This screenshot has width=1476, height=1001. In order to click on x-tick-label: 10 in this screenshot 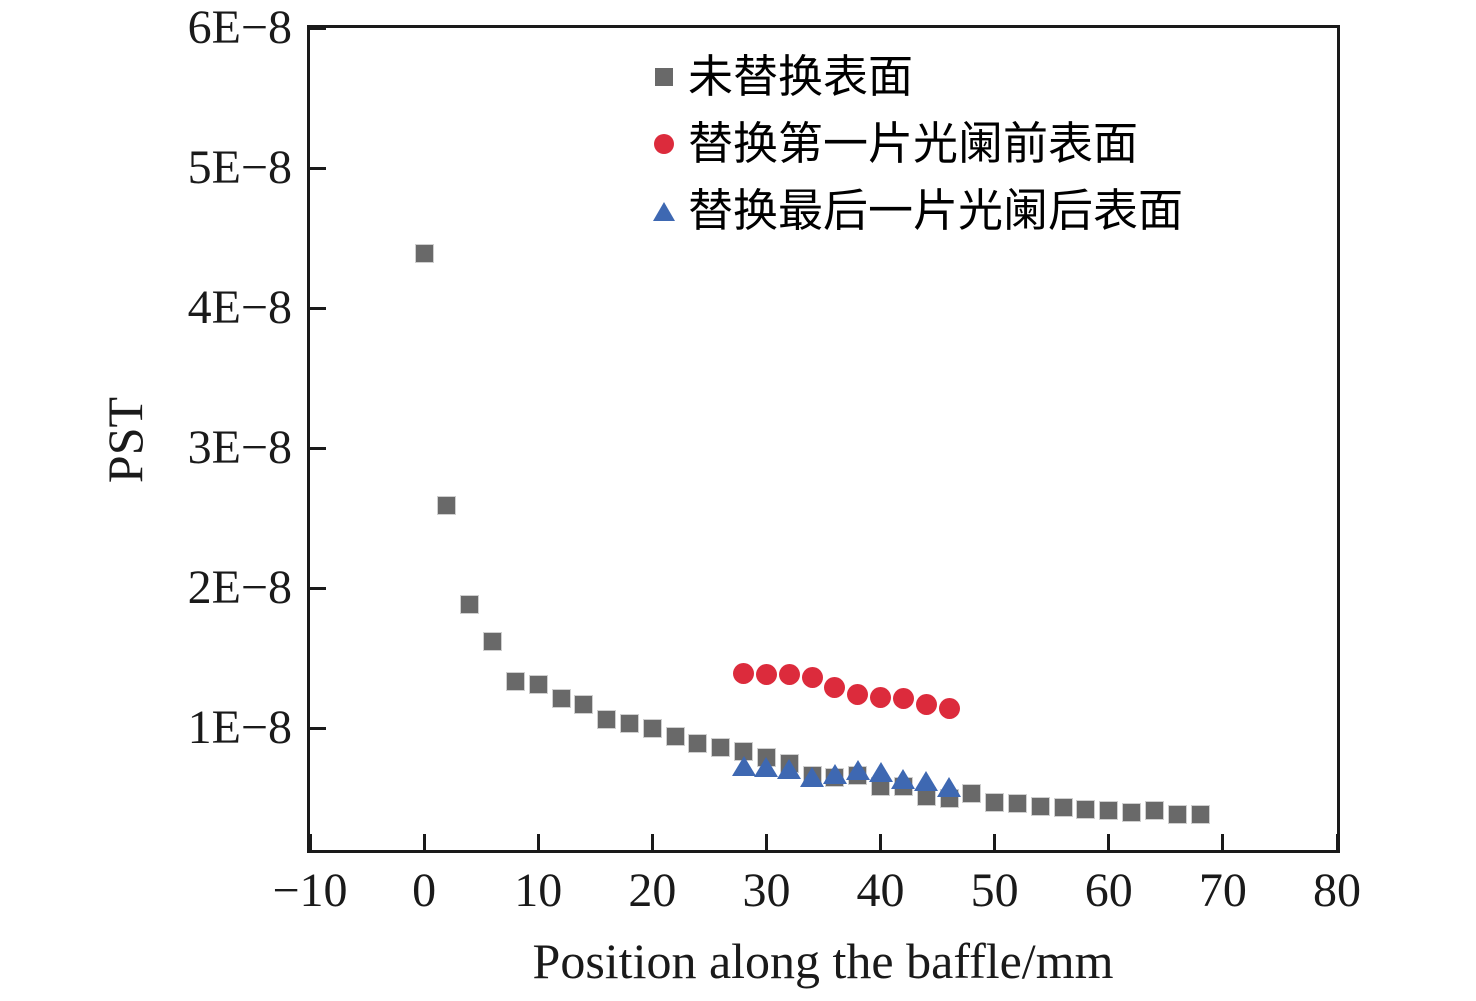, I will do `click(538, 890)`.